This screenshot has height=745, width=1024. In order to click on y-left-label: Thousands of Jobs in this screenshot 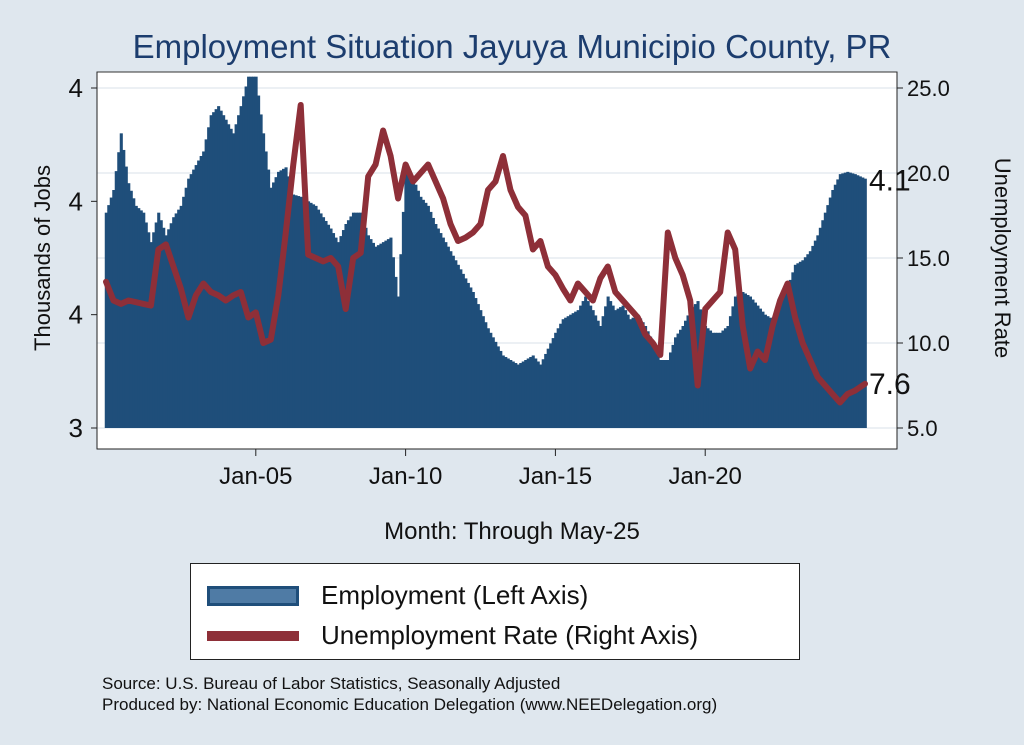, I will do `click(42, 258)`.